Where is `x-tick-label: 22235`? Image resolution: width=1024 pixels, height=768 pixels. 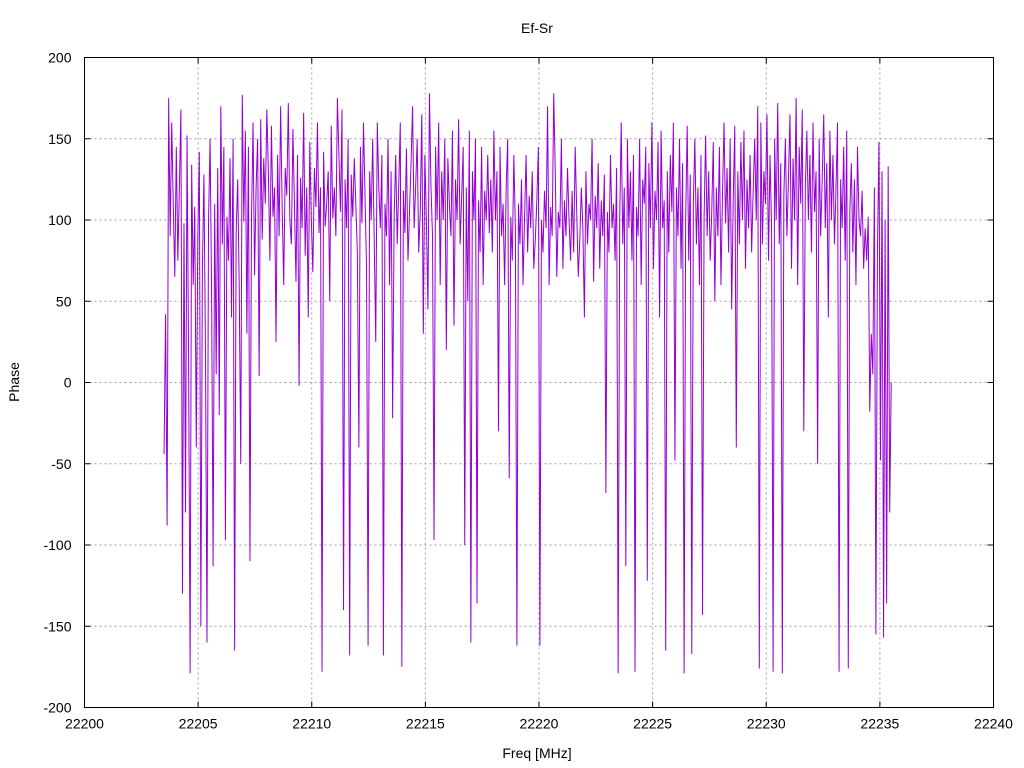
x-tick-label: 22235 is located at coordinates (879, 724).